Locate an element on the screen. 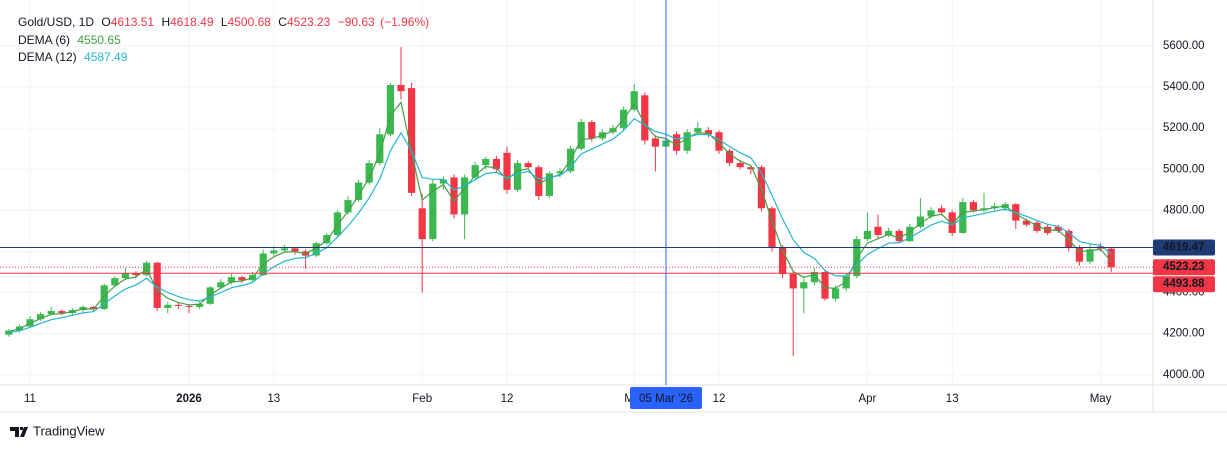 The height and width of the screenshot is (449, 1227). y-tick-label: 4000.00 is located at coordinates (1184, 375).